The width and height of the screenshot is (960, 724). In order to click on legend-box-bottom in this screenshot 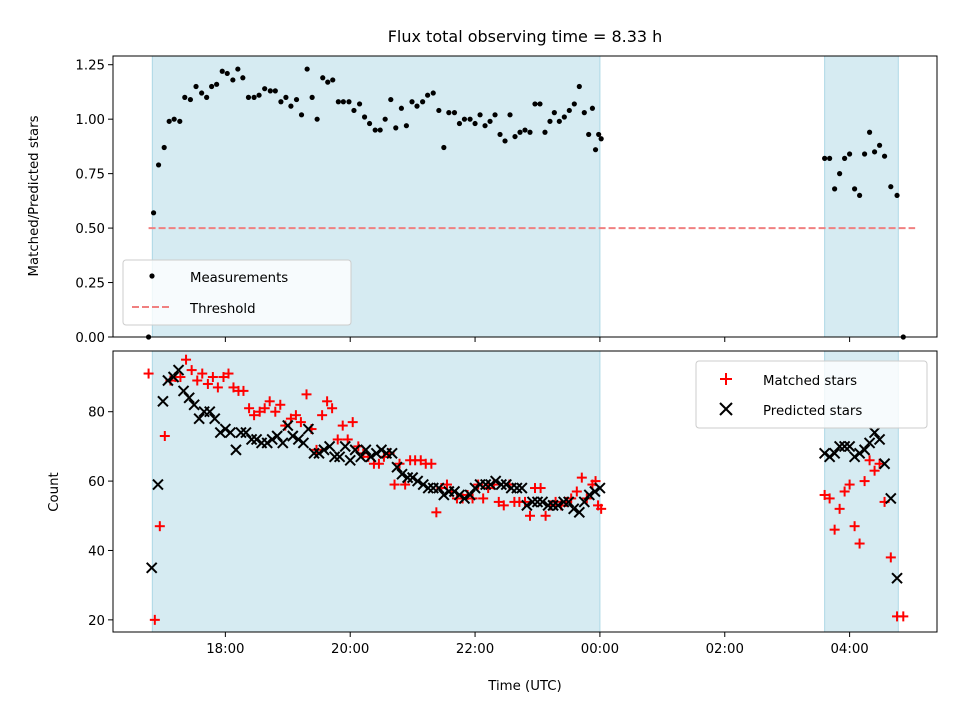, I will do `click(811, 394)`.